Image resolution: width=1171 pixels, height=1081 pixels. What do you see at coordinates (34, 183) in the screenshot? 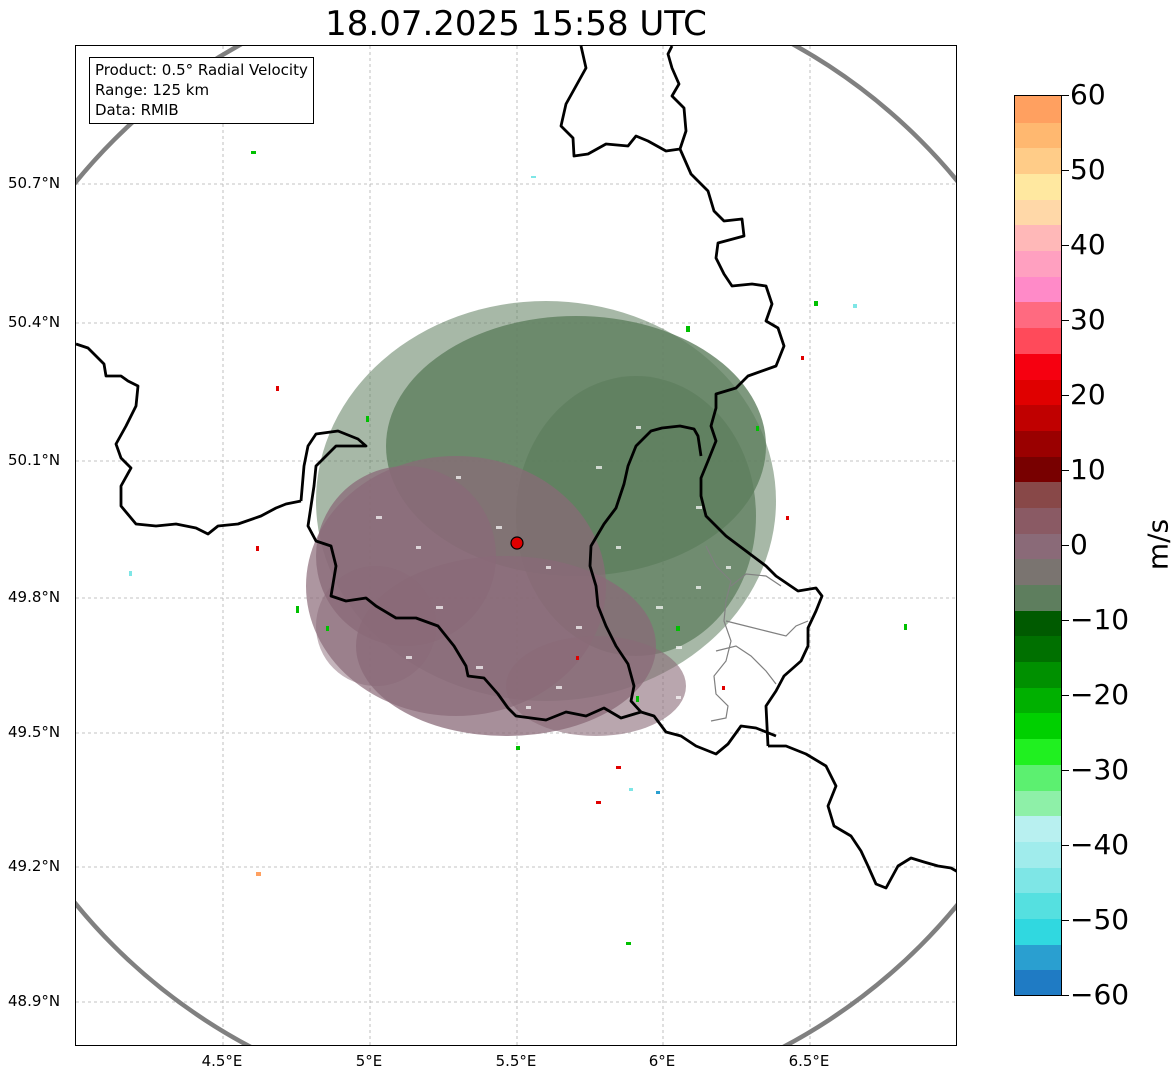
I see `lat-label-50-7: 50.7°N` at bounding box center [34, 183].